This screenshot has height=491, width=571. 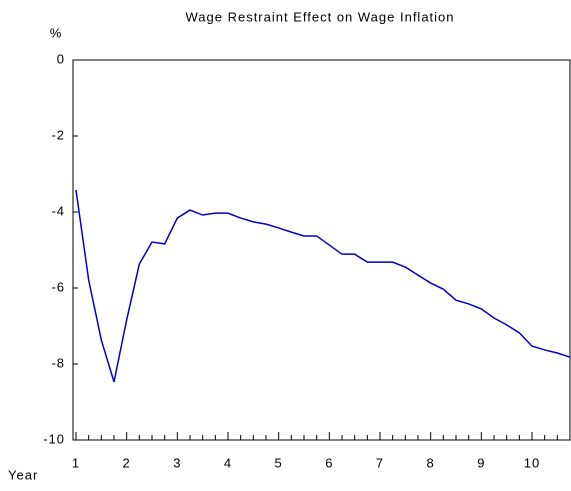 I want to click on x-axis-label: Year, so click(x=23, y=474).